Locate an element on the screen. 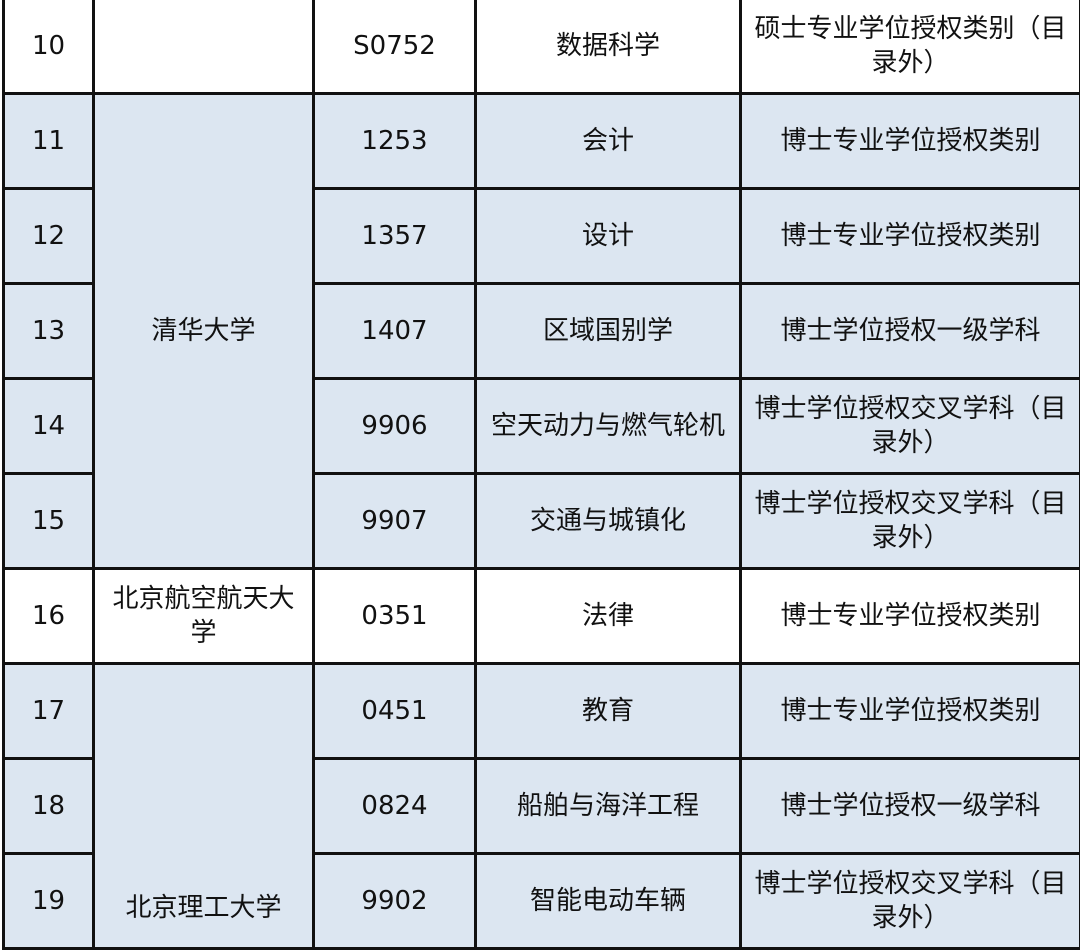  university-cell: 清华大学 is located at coordinates (204, 331).